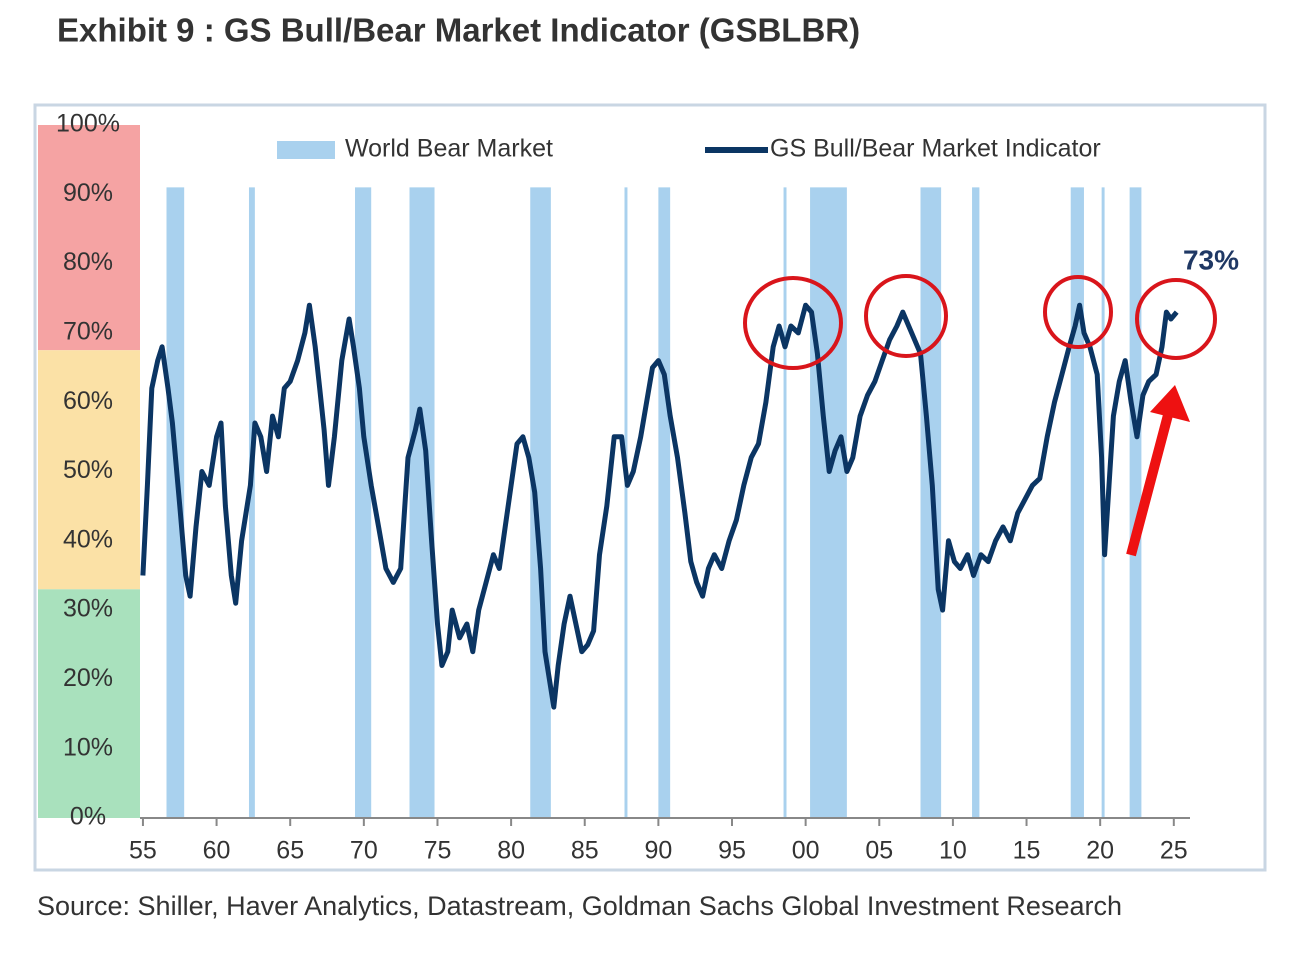  I want to click on x-tick-label: 90, so click(658, 851).